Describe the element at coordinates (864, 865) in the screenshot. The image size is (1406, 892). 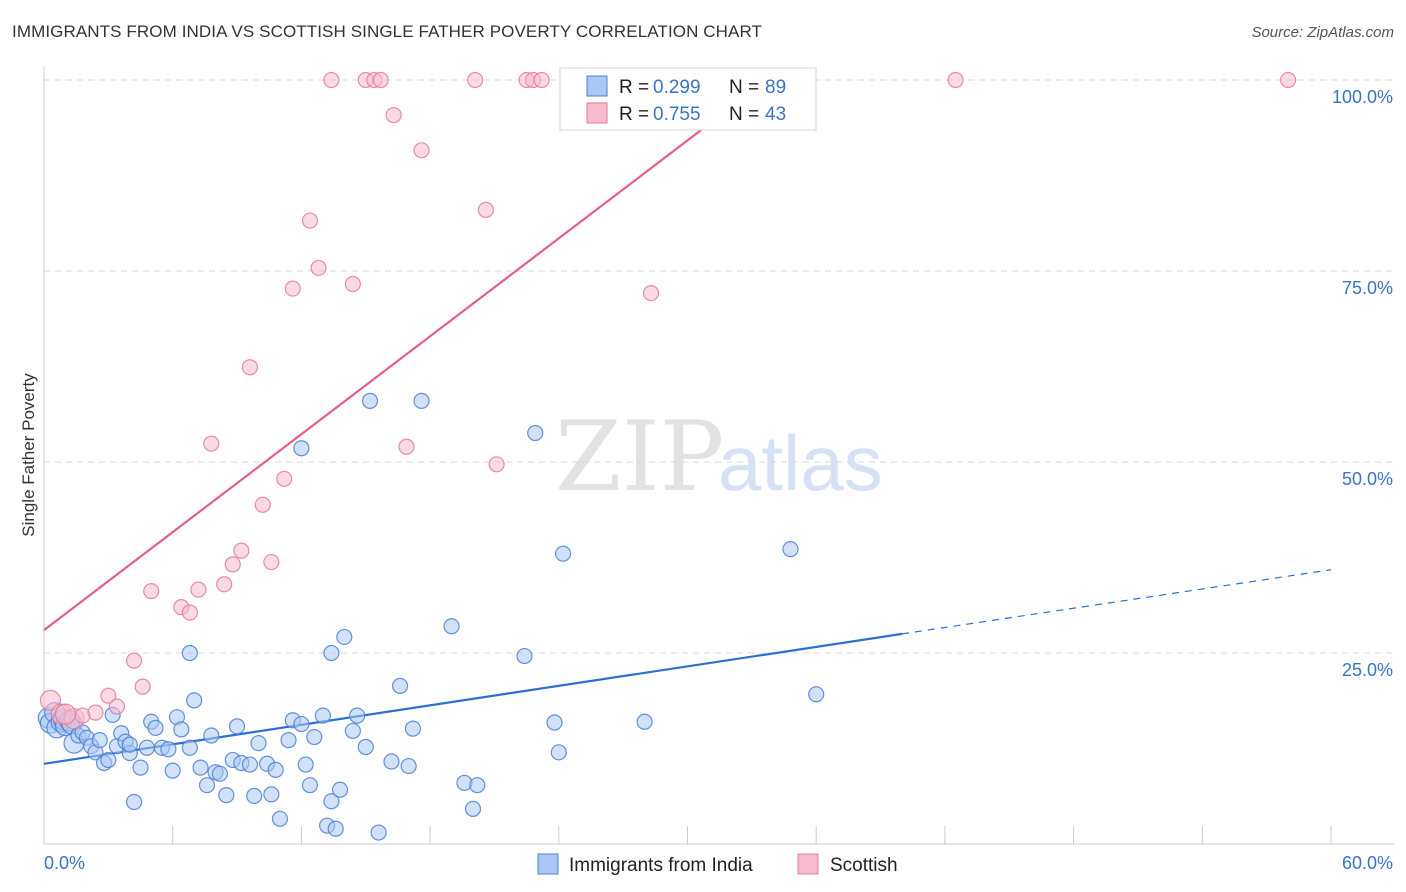
I see `legend-bottom-scottish: Scottish` at that location.